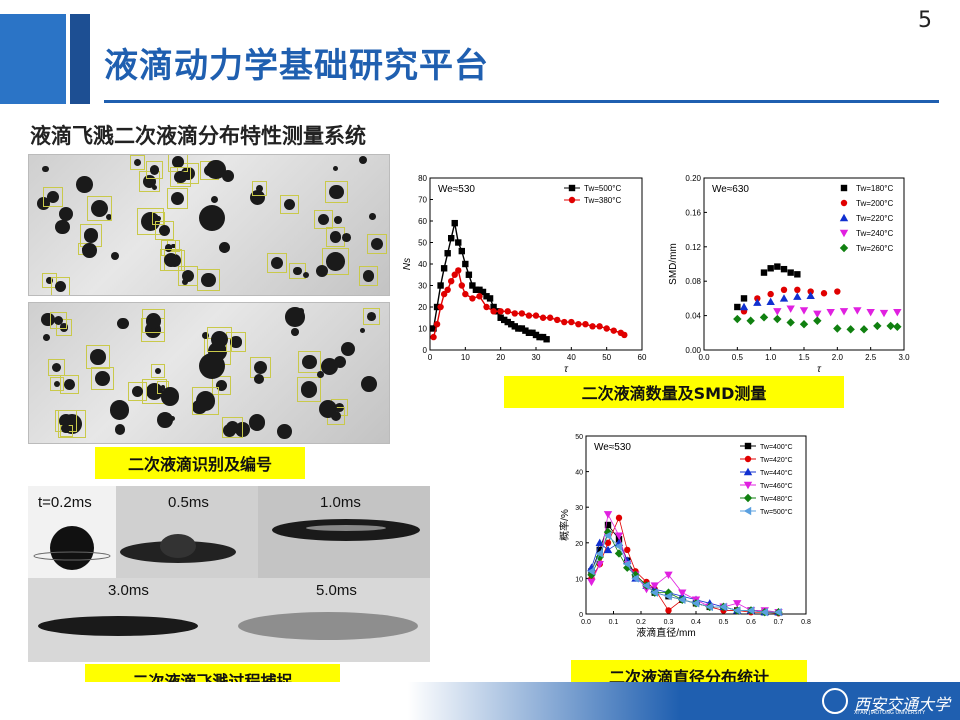  What do you see at coordinates (693, 350) in the screenshot?
I see `y-tick-label: 0.00` at bounding box center [693, 350].